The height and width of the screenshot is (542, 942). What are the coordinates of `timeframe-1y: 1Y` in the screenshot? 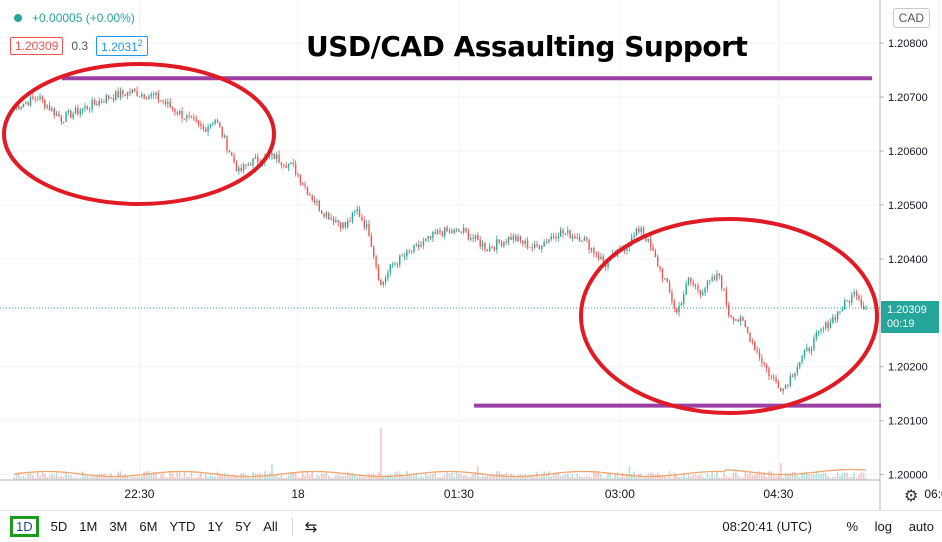 It's located at (215, 526).